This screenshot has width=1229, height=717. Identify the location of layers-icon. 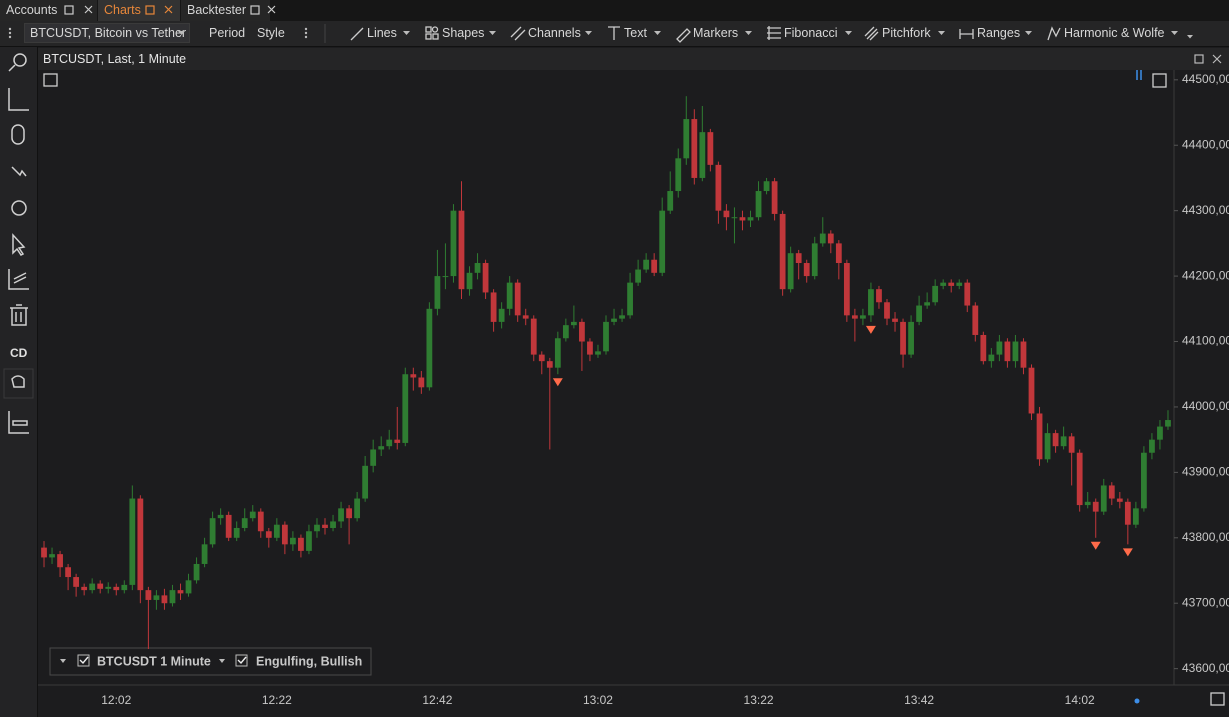
(18, 279).